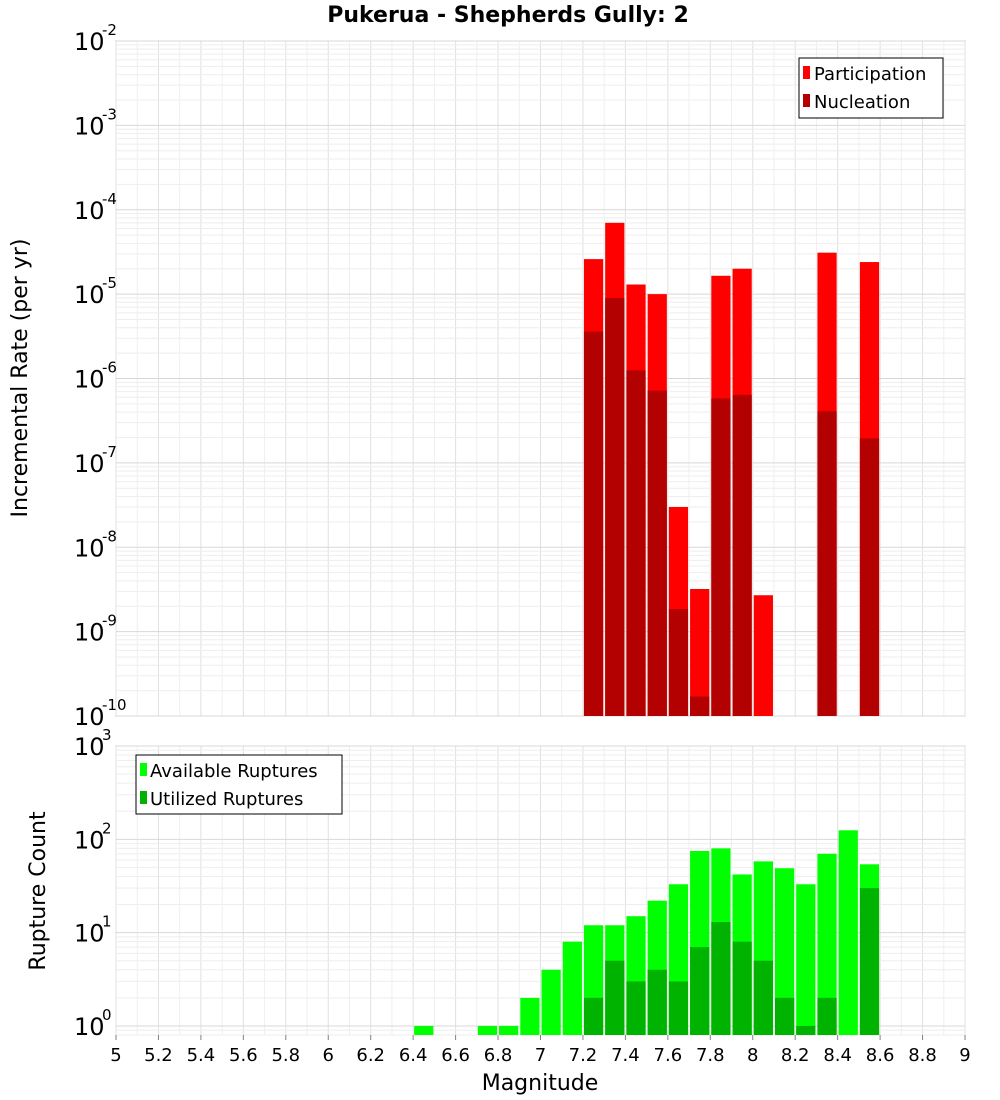 The image size is (1000, 1100). I want to click on rate-legend-box, so click(871, 88).